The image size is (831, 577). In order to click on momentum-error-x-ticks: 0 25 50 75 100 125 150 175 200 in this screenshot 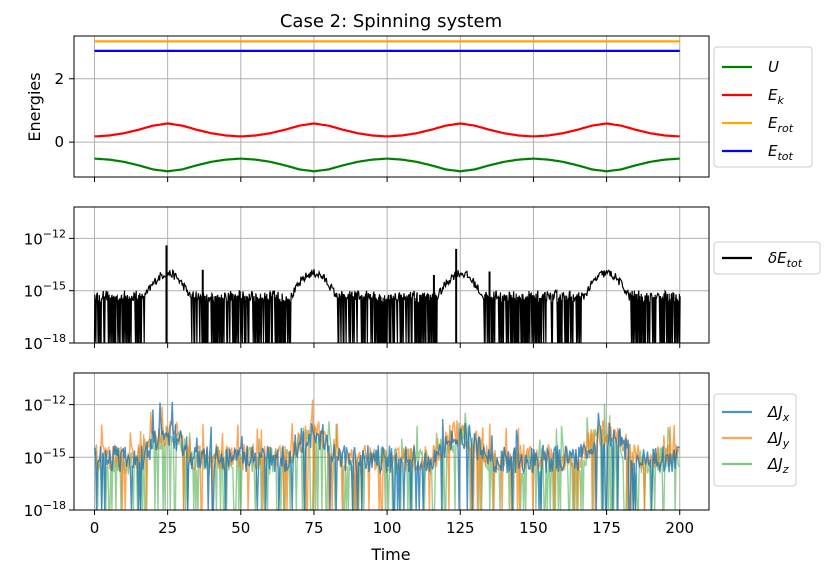, I will do `click(392, 523)`.